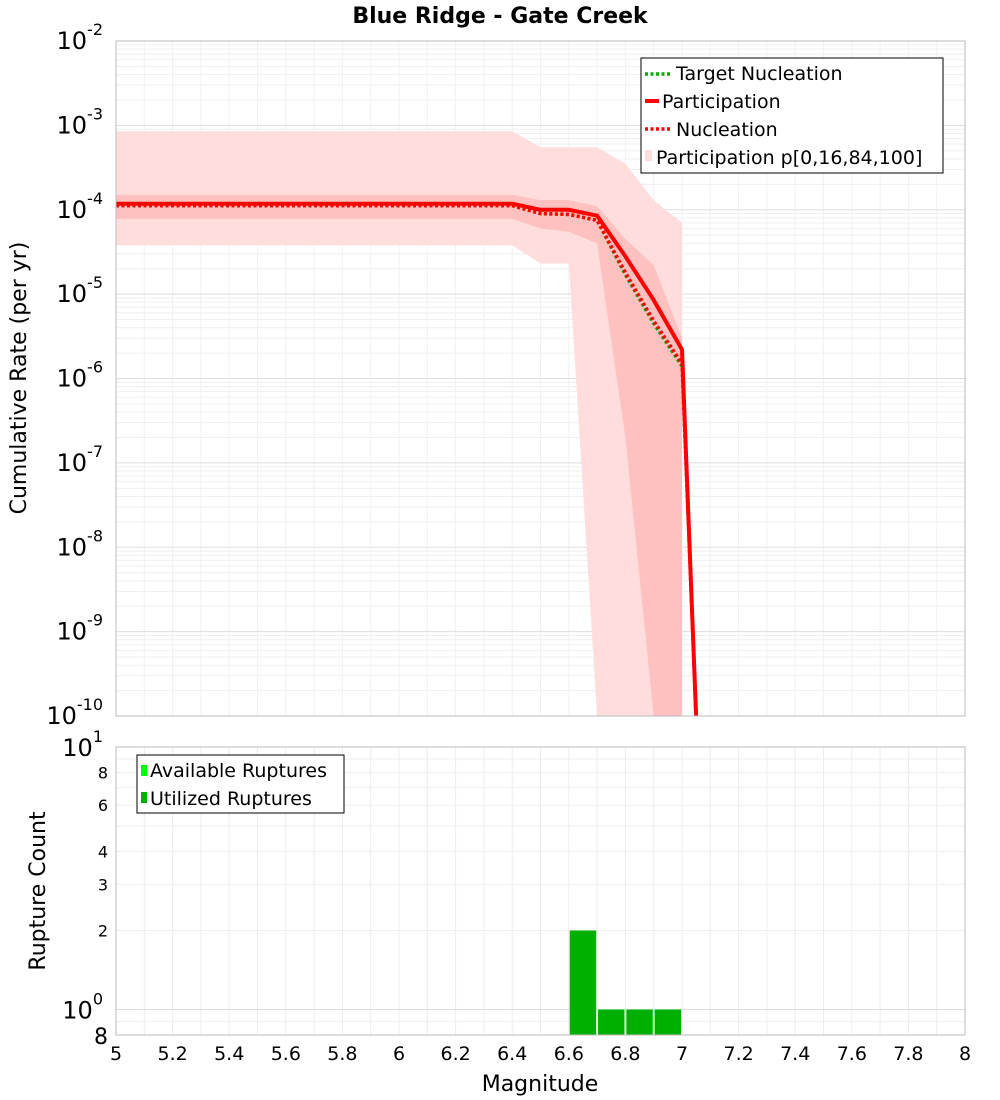  Describe the element at coordinates (74, 712) in the screenshot. I see `rate-y-tick-label: 10⁻¹⁰` at that location.